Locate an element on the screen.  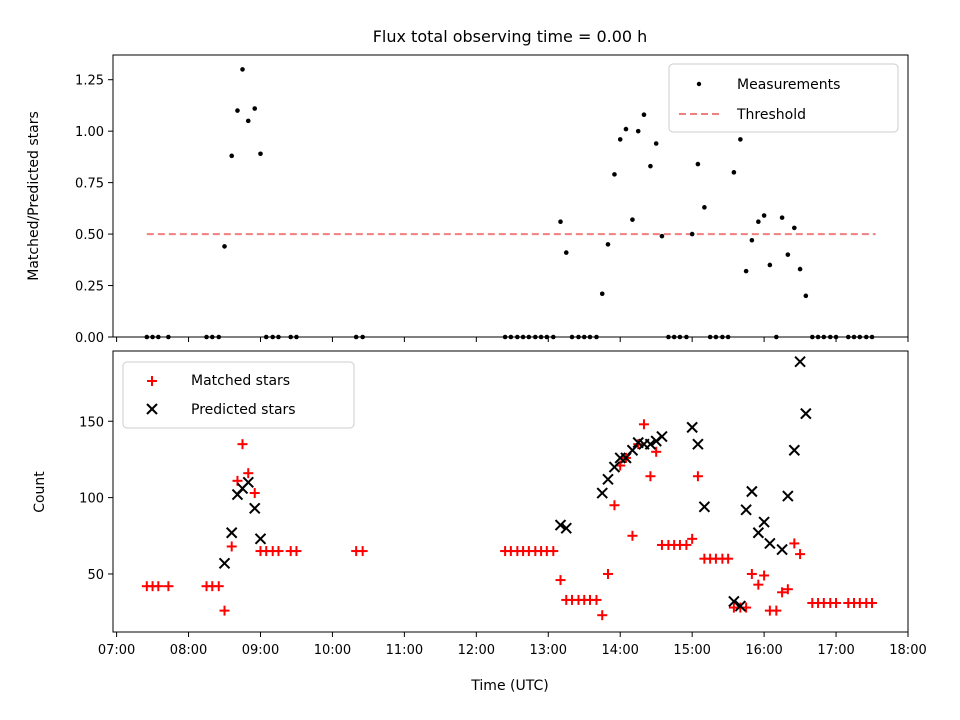
legend-measurements-label: Measurements is located at coordinates (788, 85).